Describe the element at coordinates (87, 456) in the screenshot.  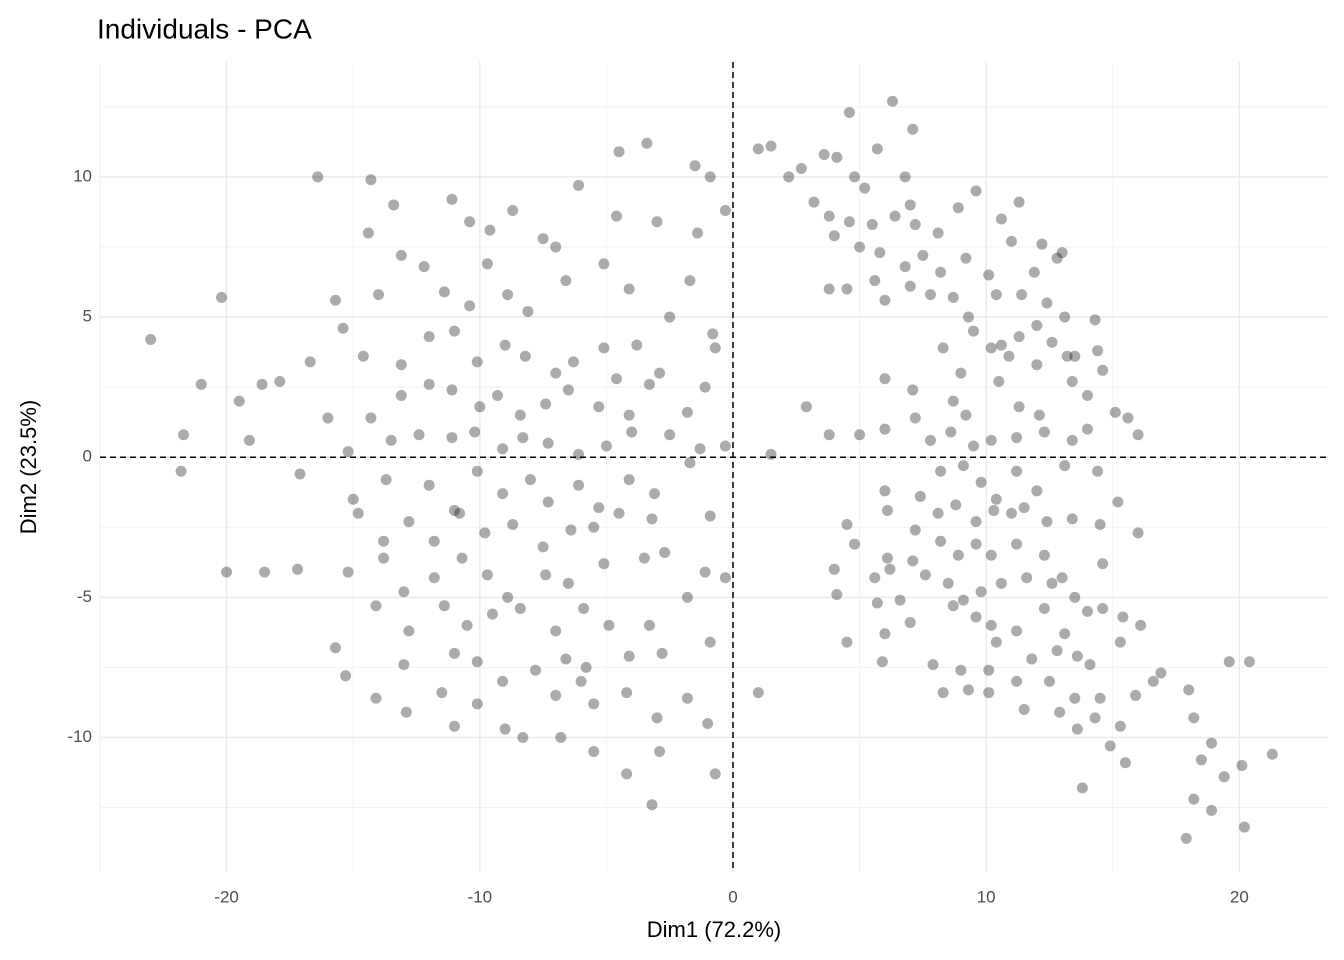
I see `y-tick-label: 0` at that location.